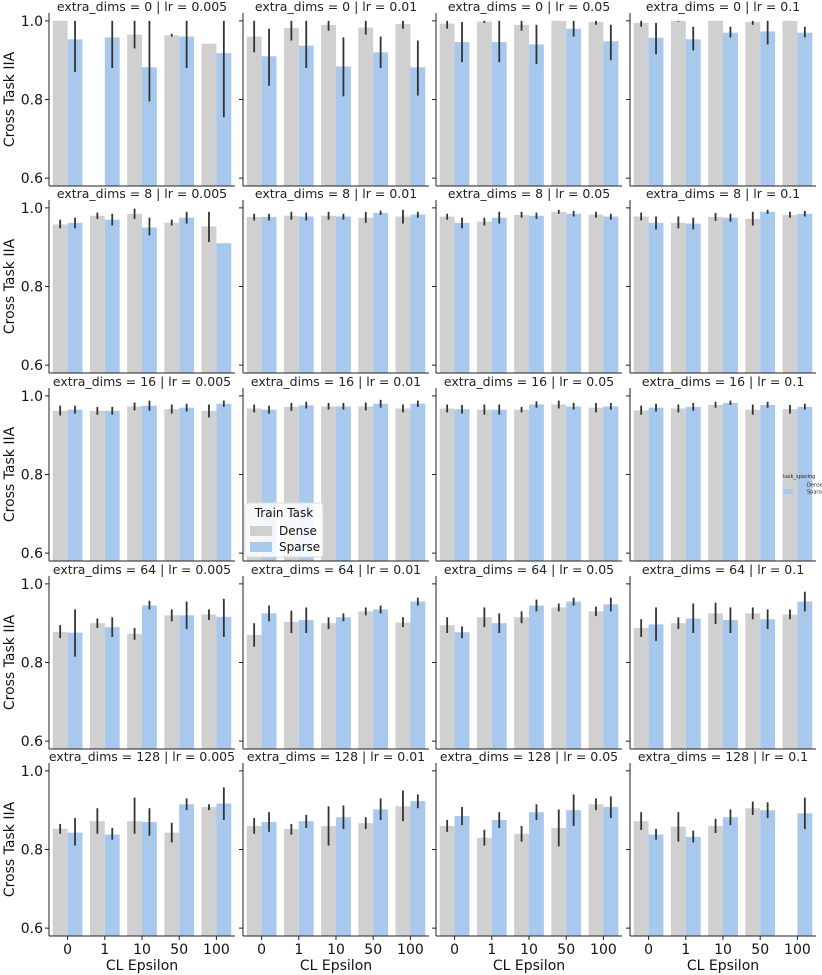  I want to click on legend-title: Train Task, so click(284, 513).